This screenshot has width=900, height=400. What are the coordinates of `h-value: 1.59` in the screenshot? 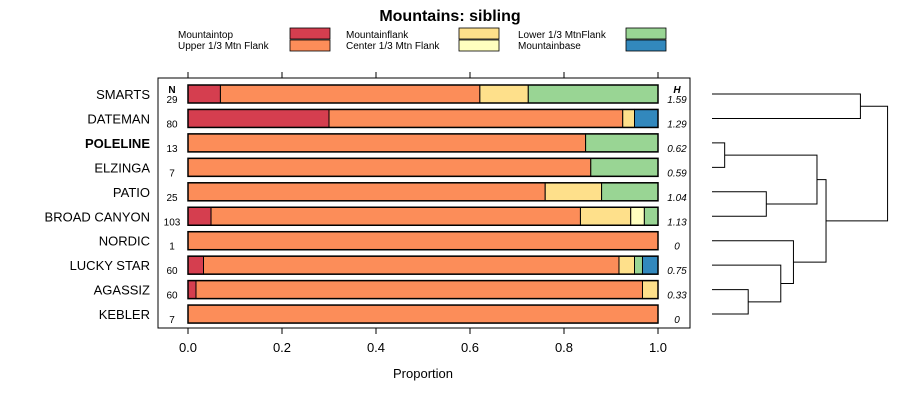 It's located at (677, 100).